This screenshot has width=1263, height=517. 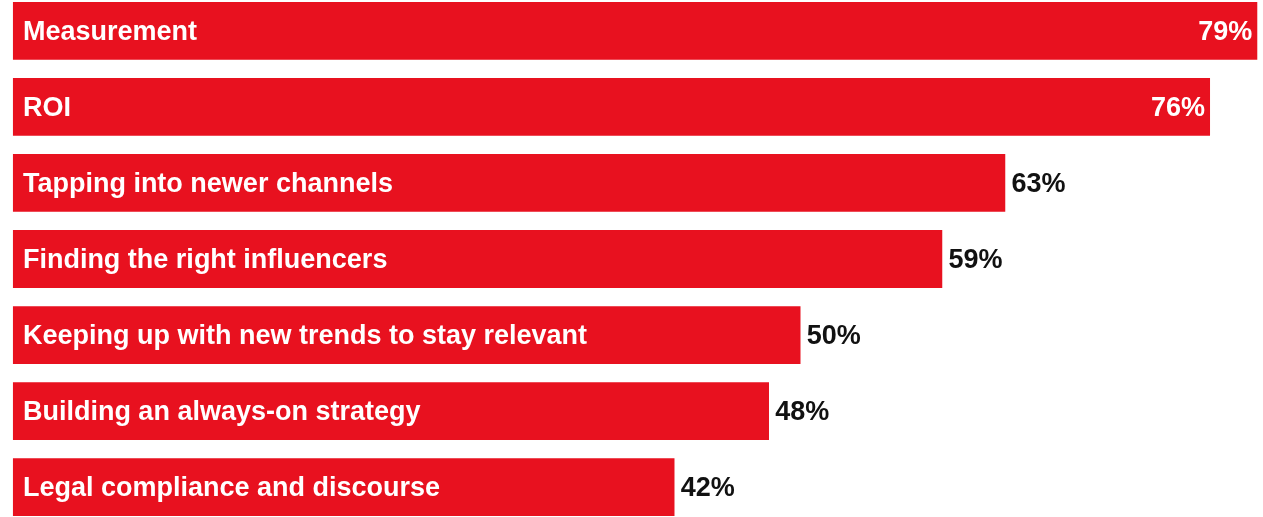 I want to click on data-label: 76%, so click(x=1178, y=106).